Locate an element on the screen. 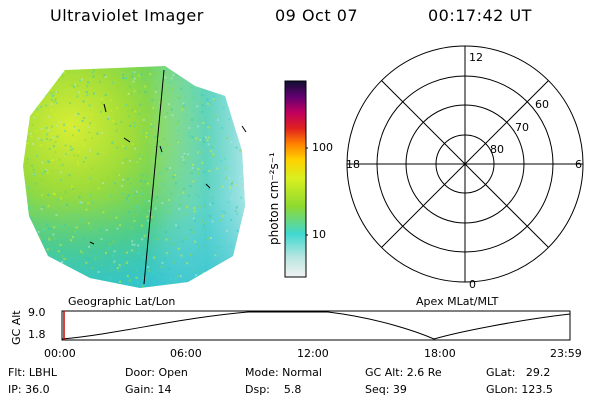  time-tick-0600: 06:00 is located at coordinates (186, 353).